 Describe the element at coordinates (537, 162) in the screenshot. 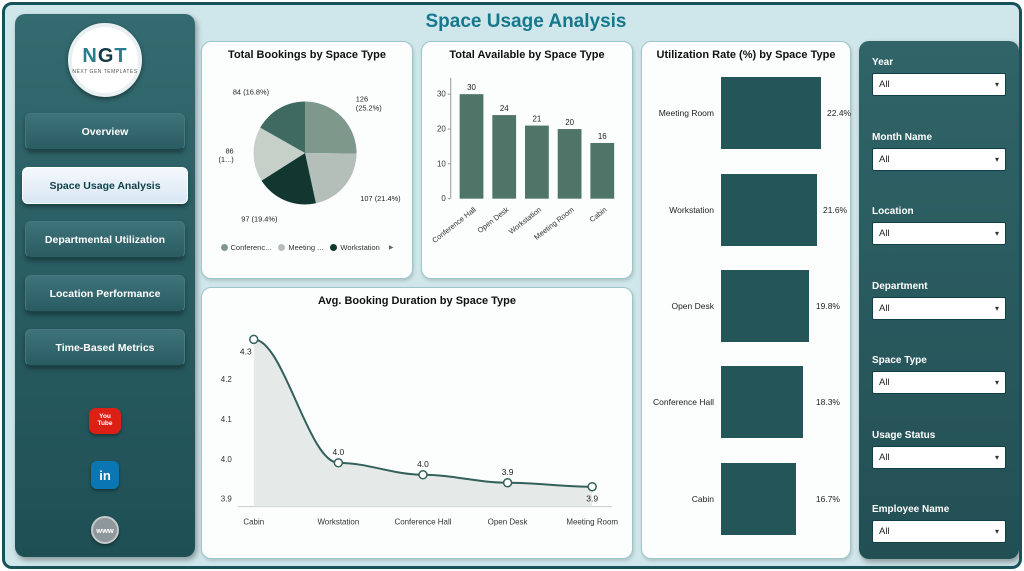

I see `bar-workstation` at that location.